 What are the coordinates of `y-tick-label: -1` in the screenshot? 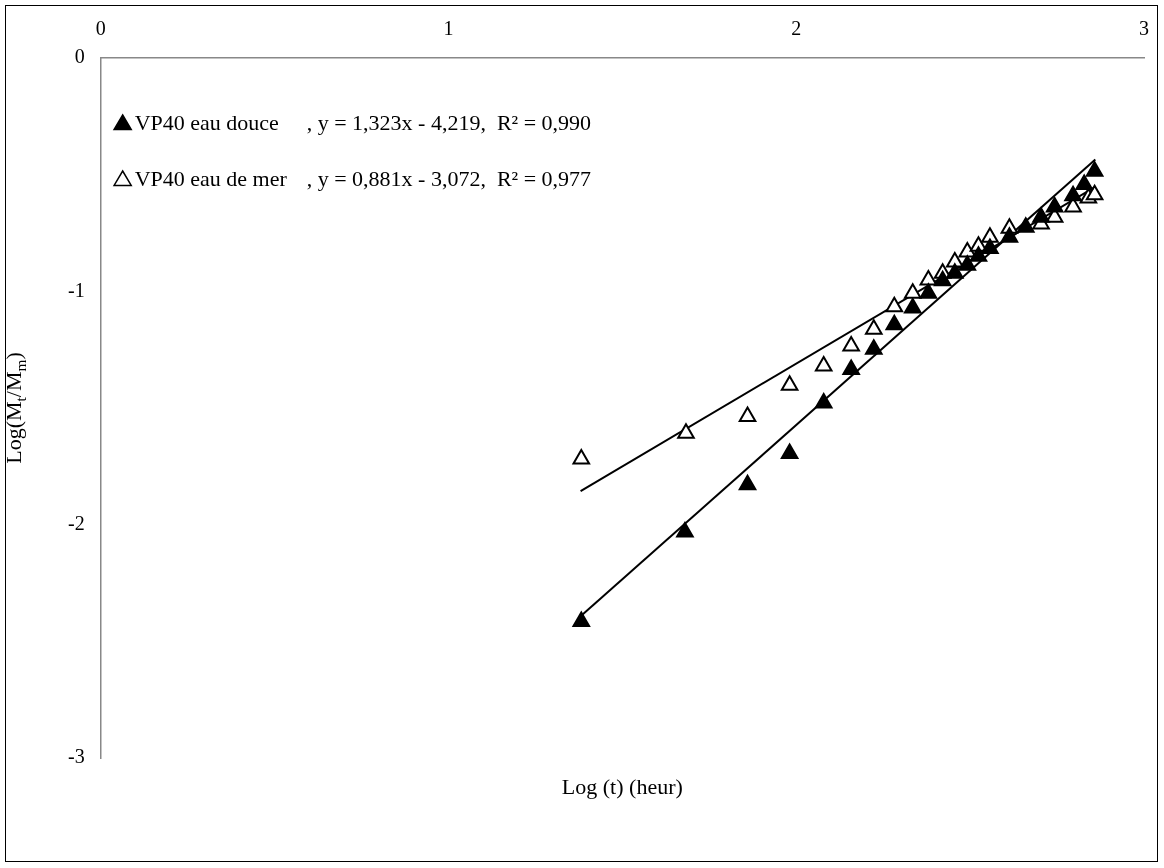 It's located at (76, 289).